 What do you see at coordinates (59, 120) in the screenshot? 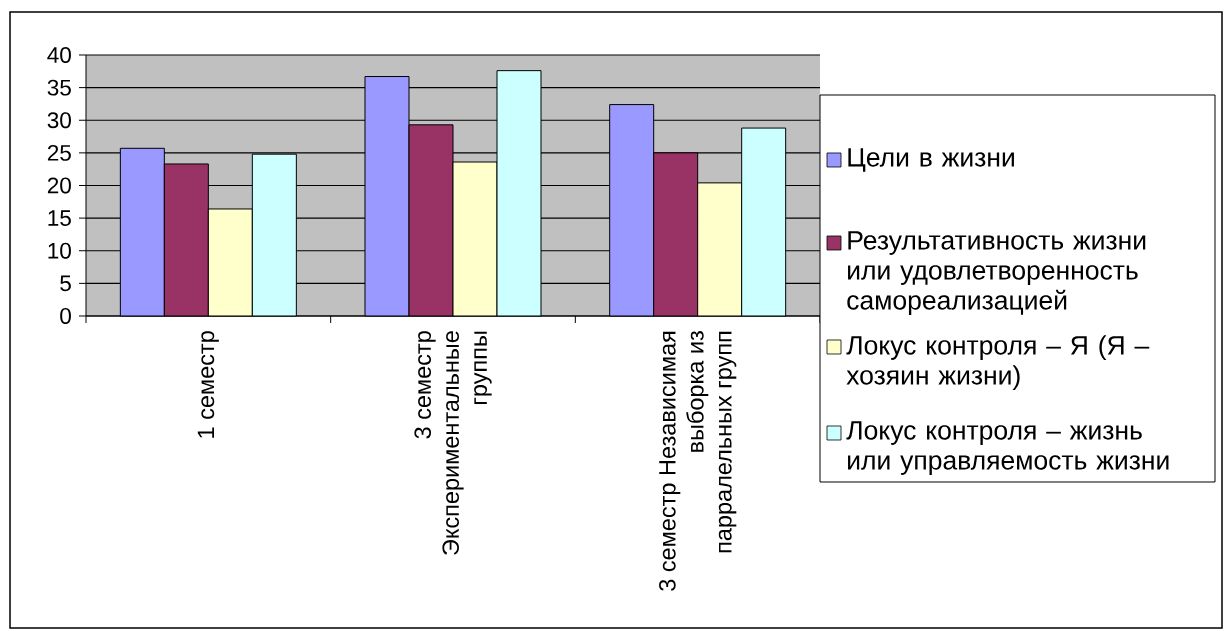
I see `y-tick-label: 30` at bounding box center [59, 120].